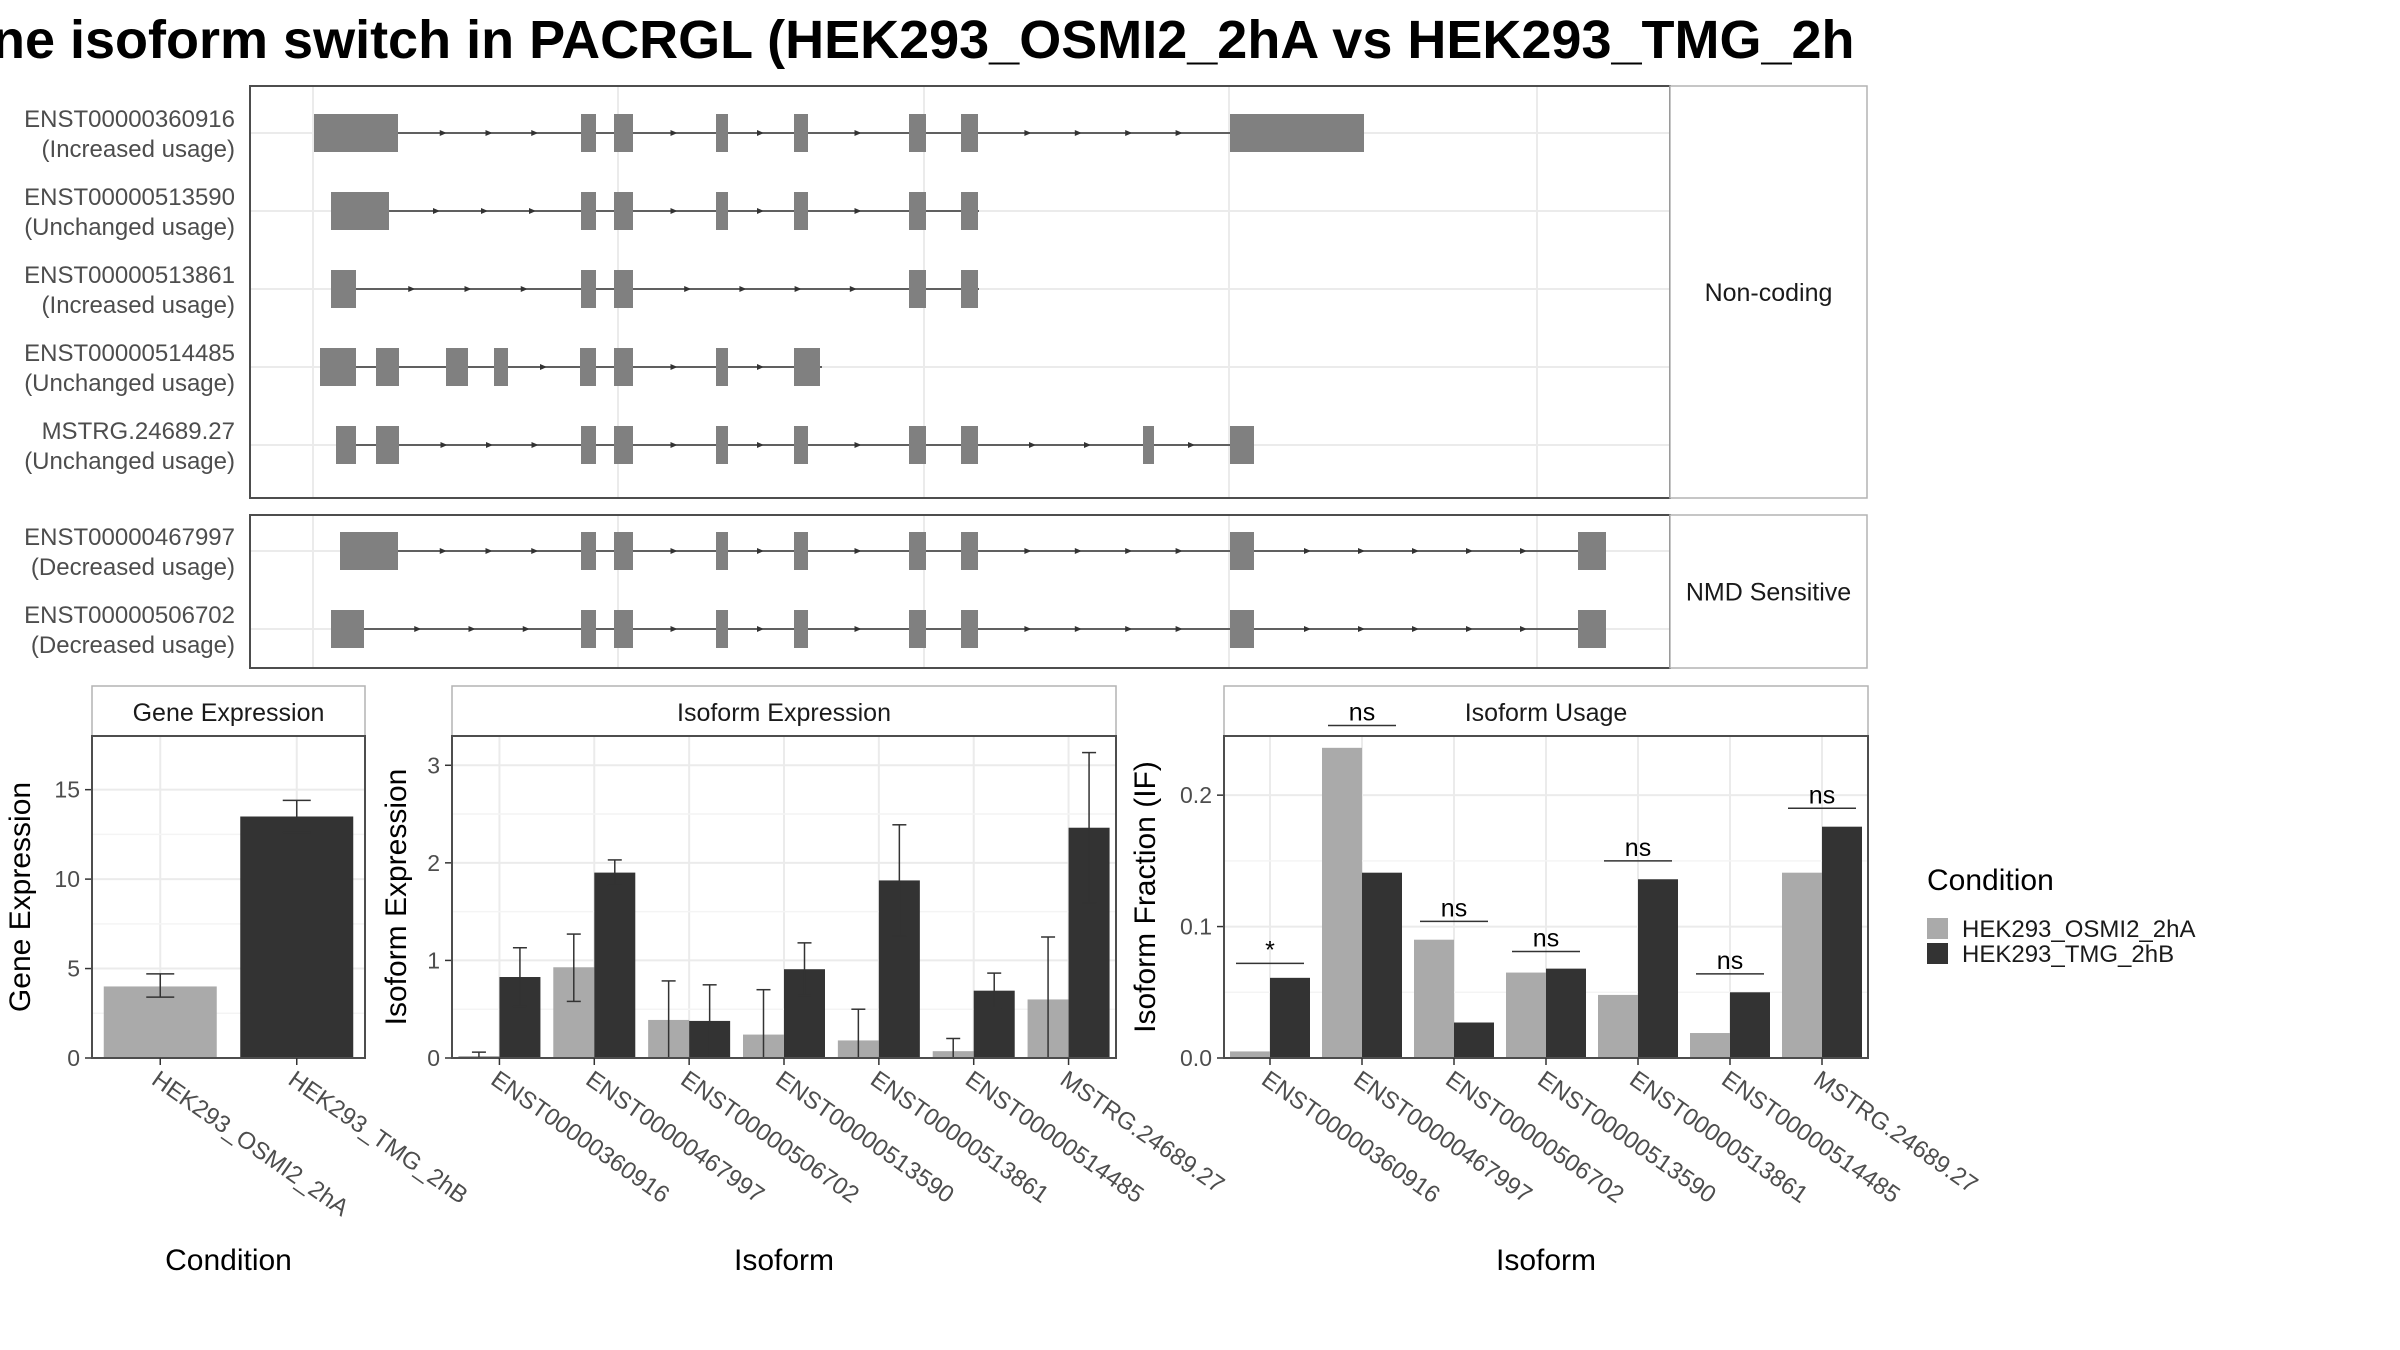  Describe the element at coordinates (770, 1137) in the screenshot. I see `x-tick-label: ENST00000506702` at that location.